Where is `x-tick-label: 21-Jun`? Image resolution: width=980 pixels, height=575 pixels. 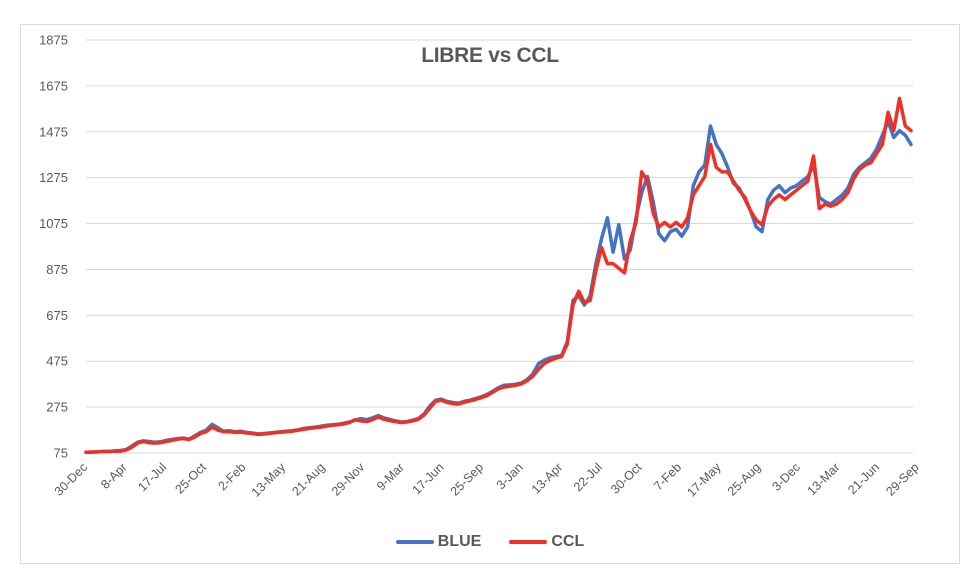
x-tick-label: 21-Jun is located at coordinates (863, 478).